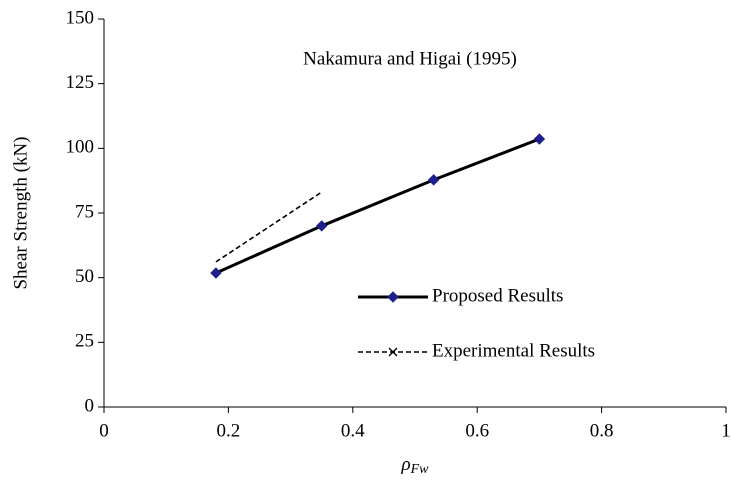  I want to click on x-label-subscript: Fw, so click(420, 469).